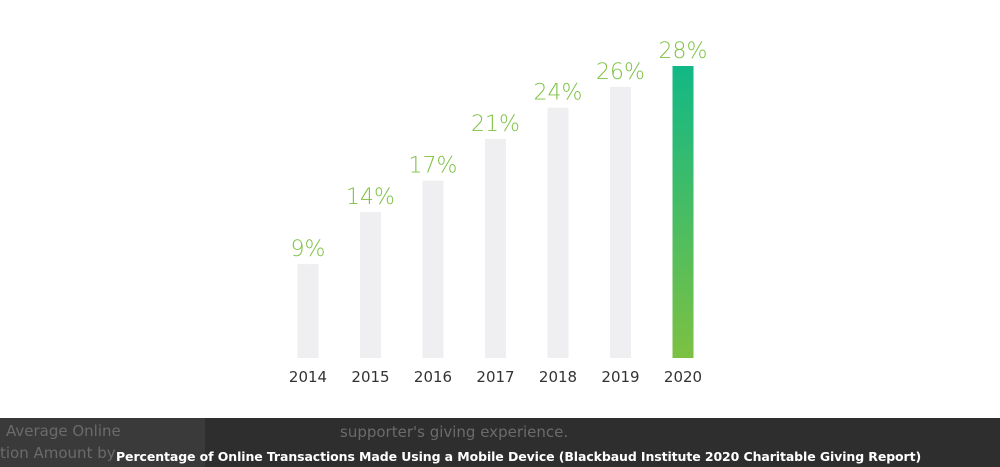 This screenshot has height=467, width=1000. Describe the element at coordinates (454, 432) in the screenshot. I see `background-text-3: supporter's giving experience.` at that location.